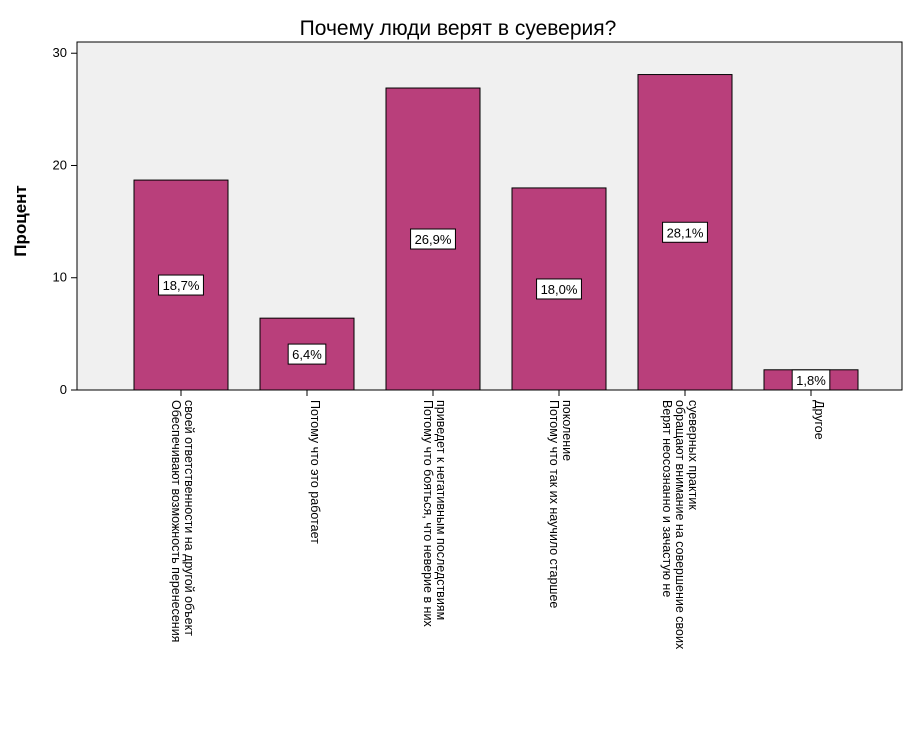 This screenshot has height=731, width=907. What do you see at coordinates (60, 52) in the screenshot?
I see `y-tick-label: 30` at bounding box center [60, 52].